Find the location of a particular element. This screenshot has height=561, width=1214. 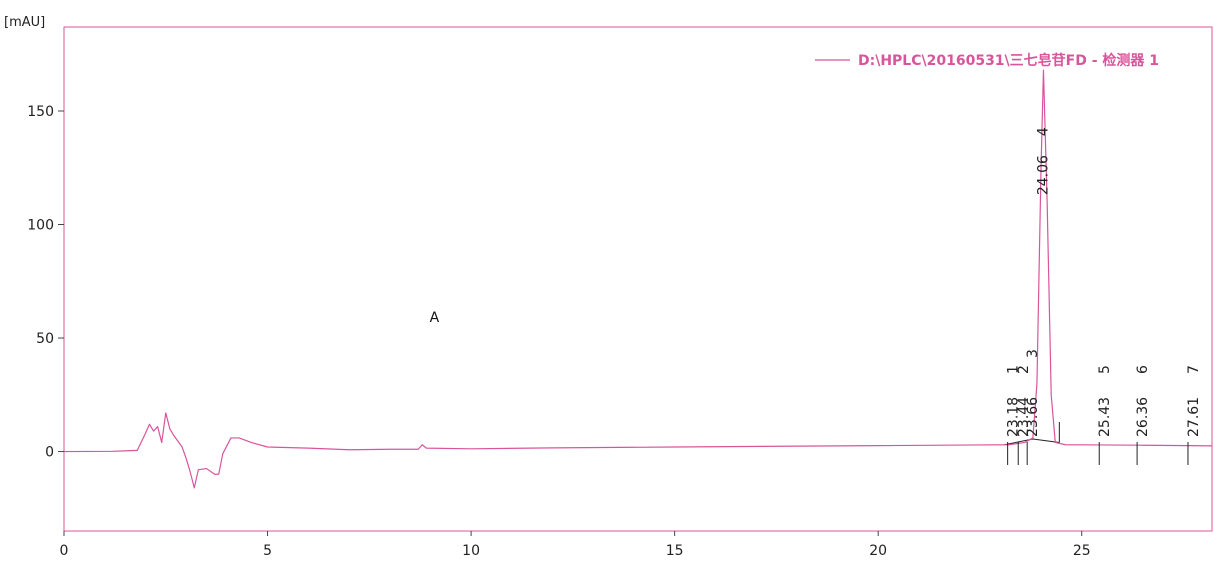

peak-number-label: 2 is located at coordinates (1024, 369).